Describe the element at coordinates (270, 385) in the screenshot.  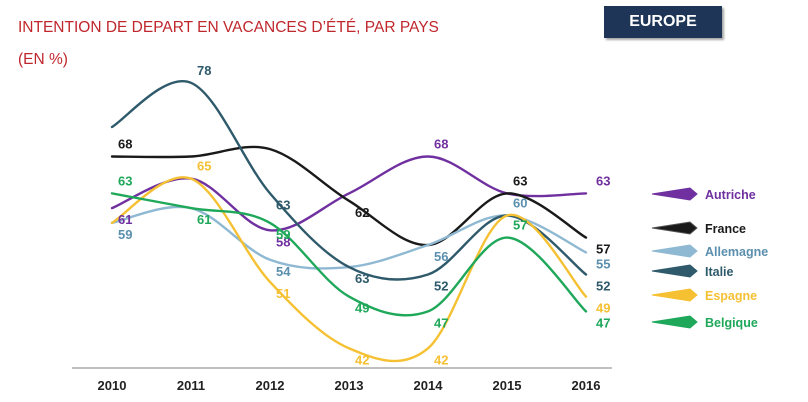
I see `x-tick-2012: 2012` at that location.